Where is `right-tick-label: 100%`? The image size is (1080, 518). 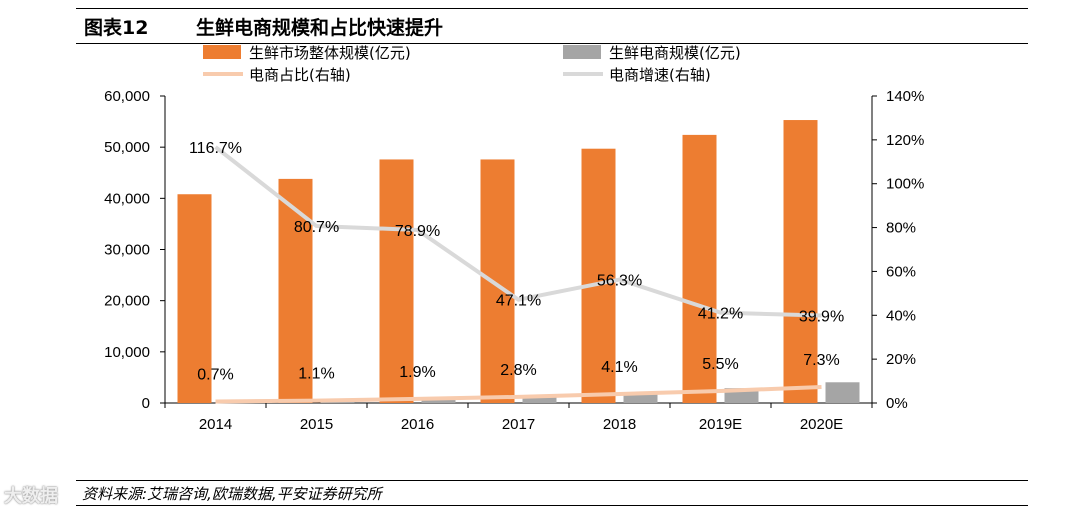 right-tick-label: 100% is located at coordinates (905, 184).